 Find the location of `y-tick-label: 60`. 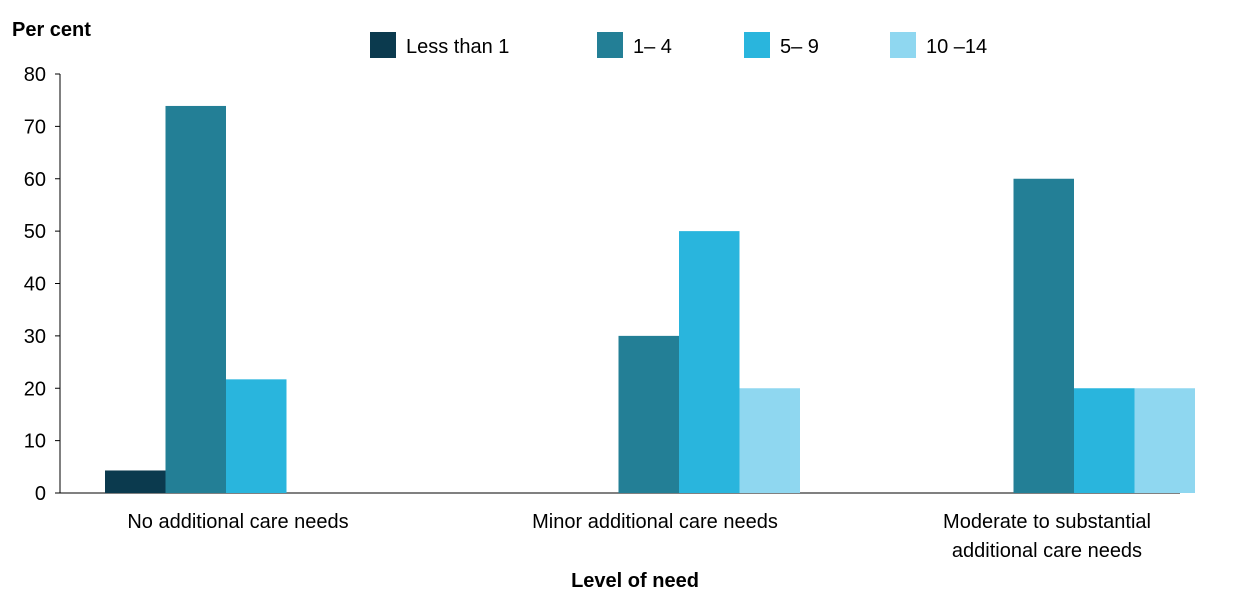

y-tick-label: 60 is located at coordinates (35, 180).